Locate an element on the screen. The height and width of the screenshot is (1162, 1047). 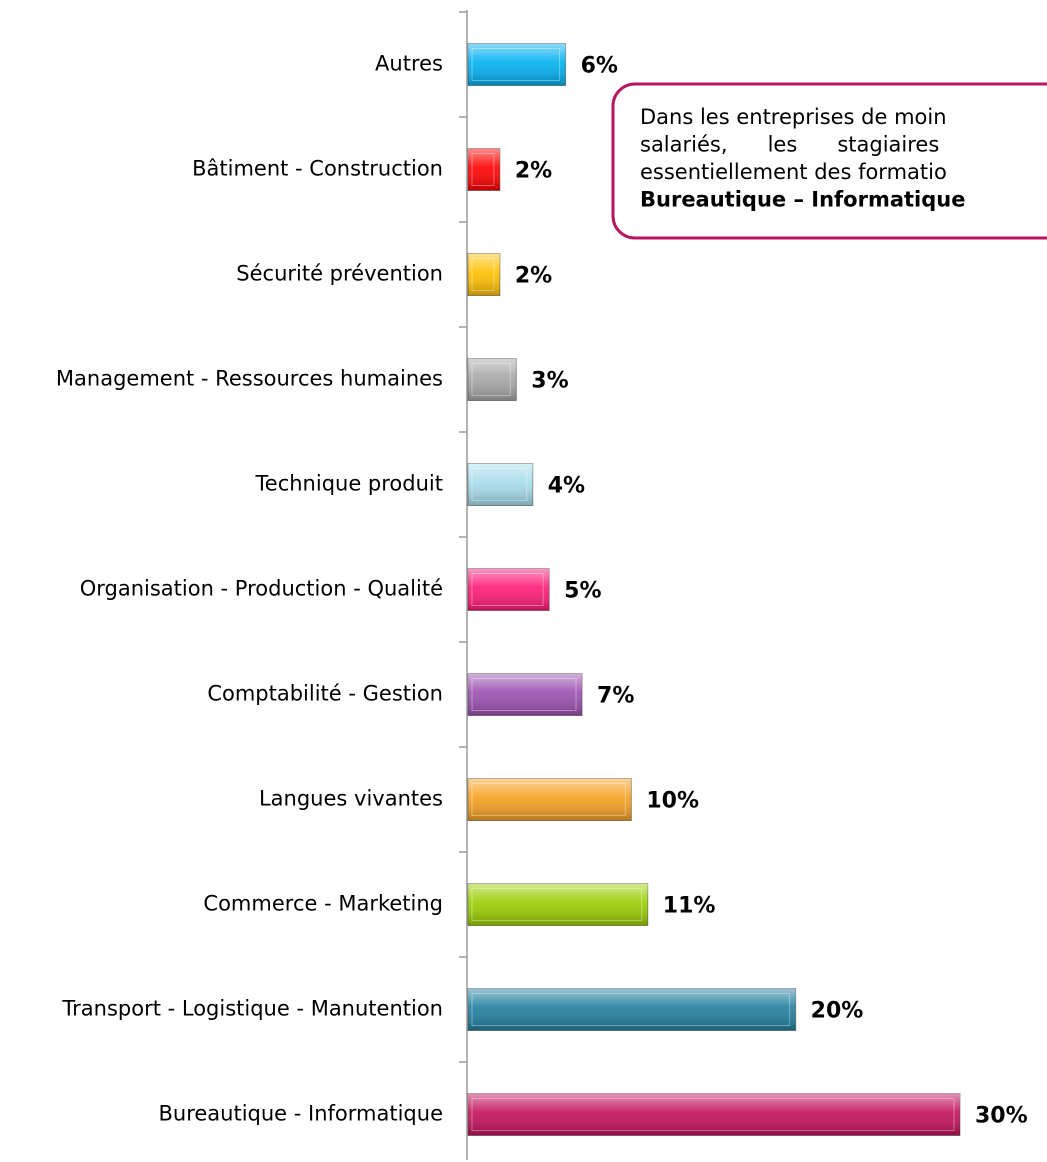
annotation-line: essentiellement des formatio is located at coordinates (793, 172).